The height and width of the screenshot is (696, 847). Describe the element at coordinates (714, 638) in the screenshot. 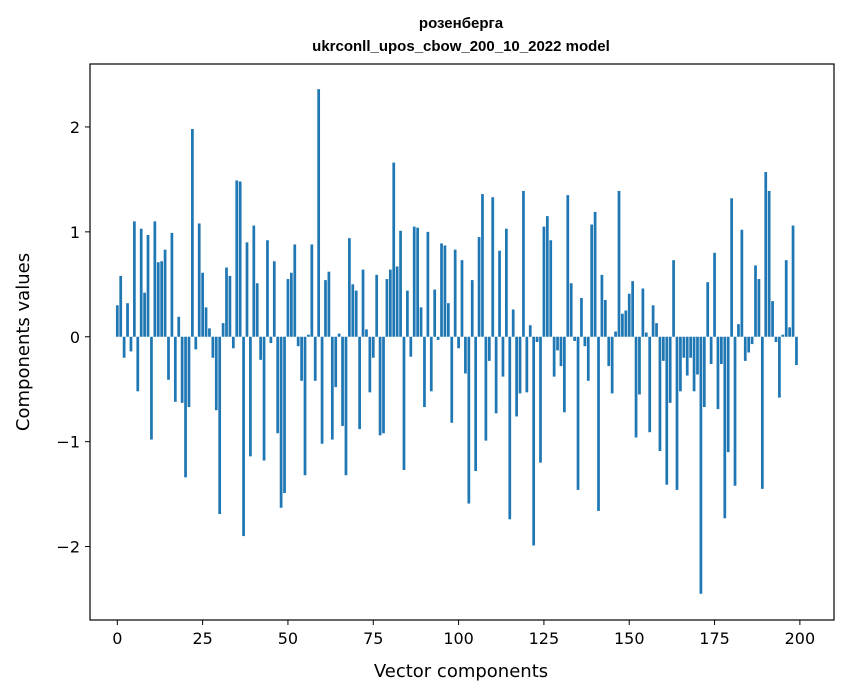

I see `x-tick-label: 175` at that location.